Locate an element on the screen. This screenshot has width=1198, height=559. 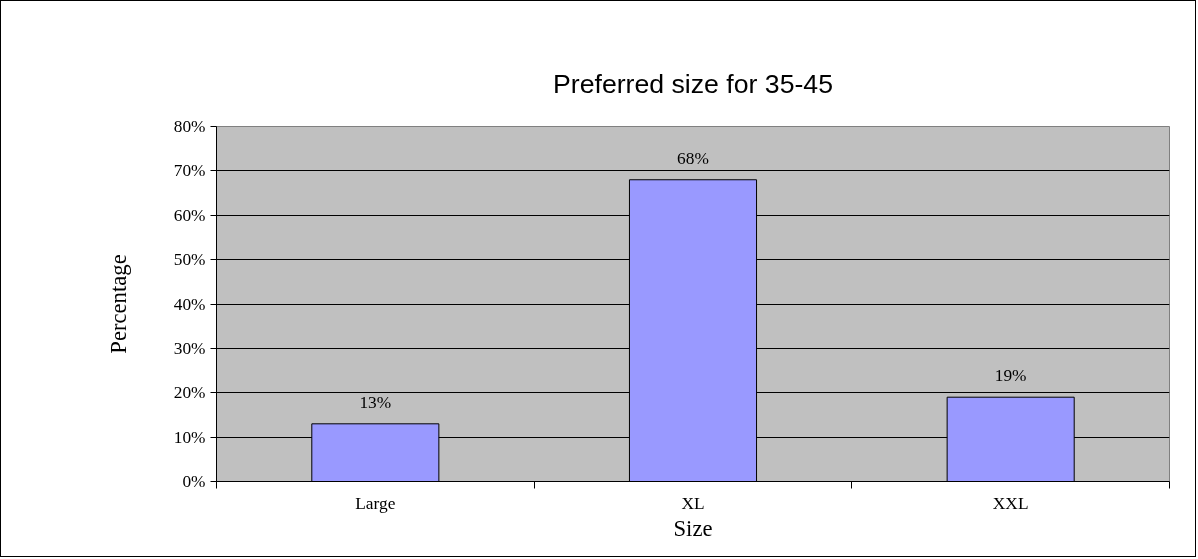
x-tick-label: XL is located at coordinates (693, 503).